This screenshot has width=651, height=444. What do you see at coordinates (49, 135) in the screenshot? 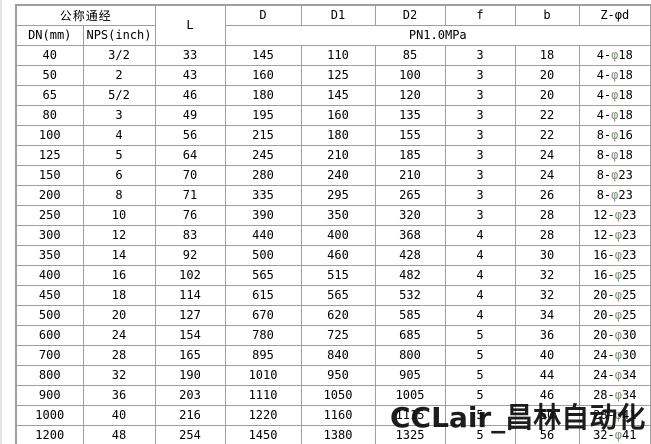
I see `table-cell: 100` at bounding box center [49, 135].